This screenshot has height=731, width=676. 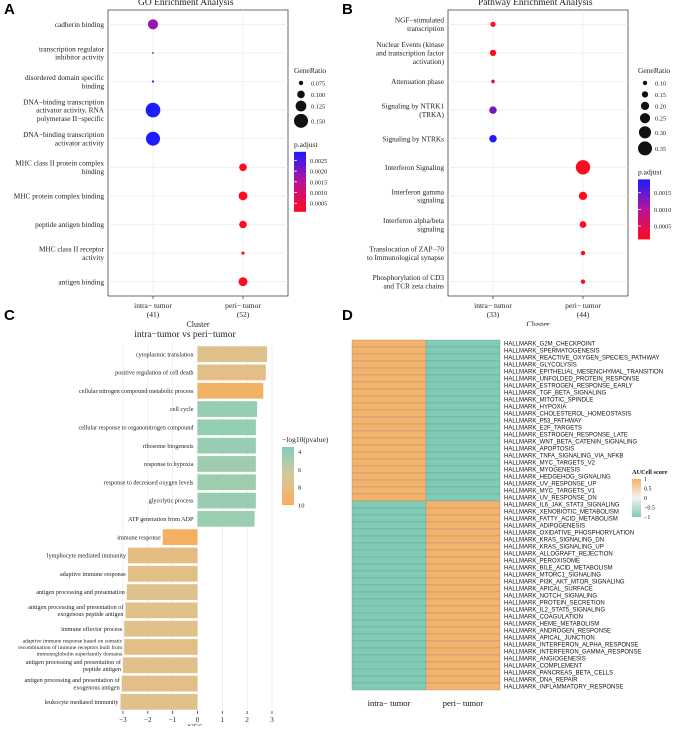 I want to click on term-label: disordered domain specific binding, so click(x=65, y=81).